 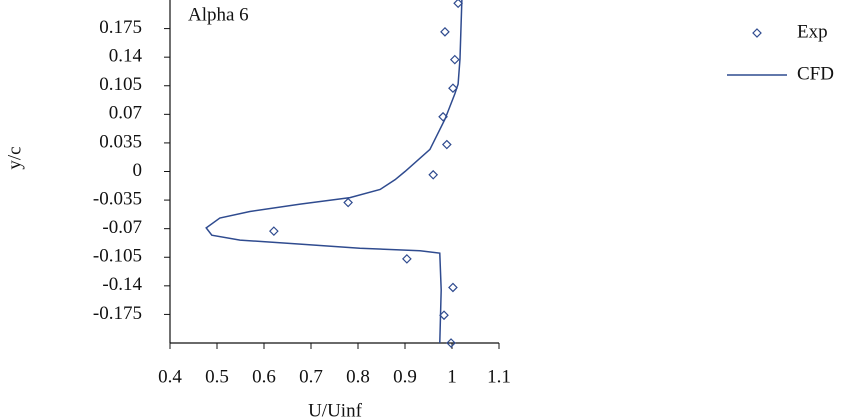 I want to click on y-tick-label: 0.105, so click(x=120, y=84).